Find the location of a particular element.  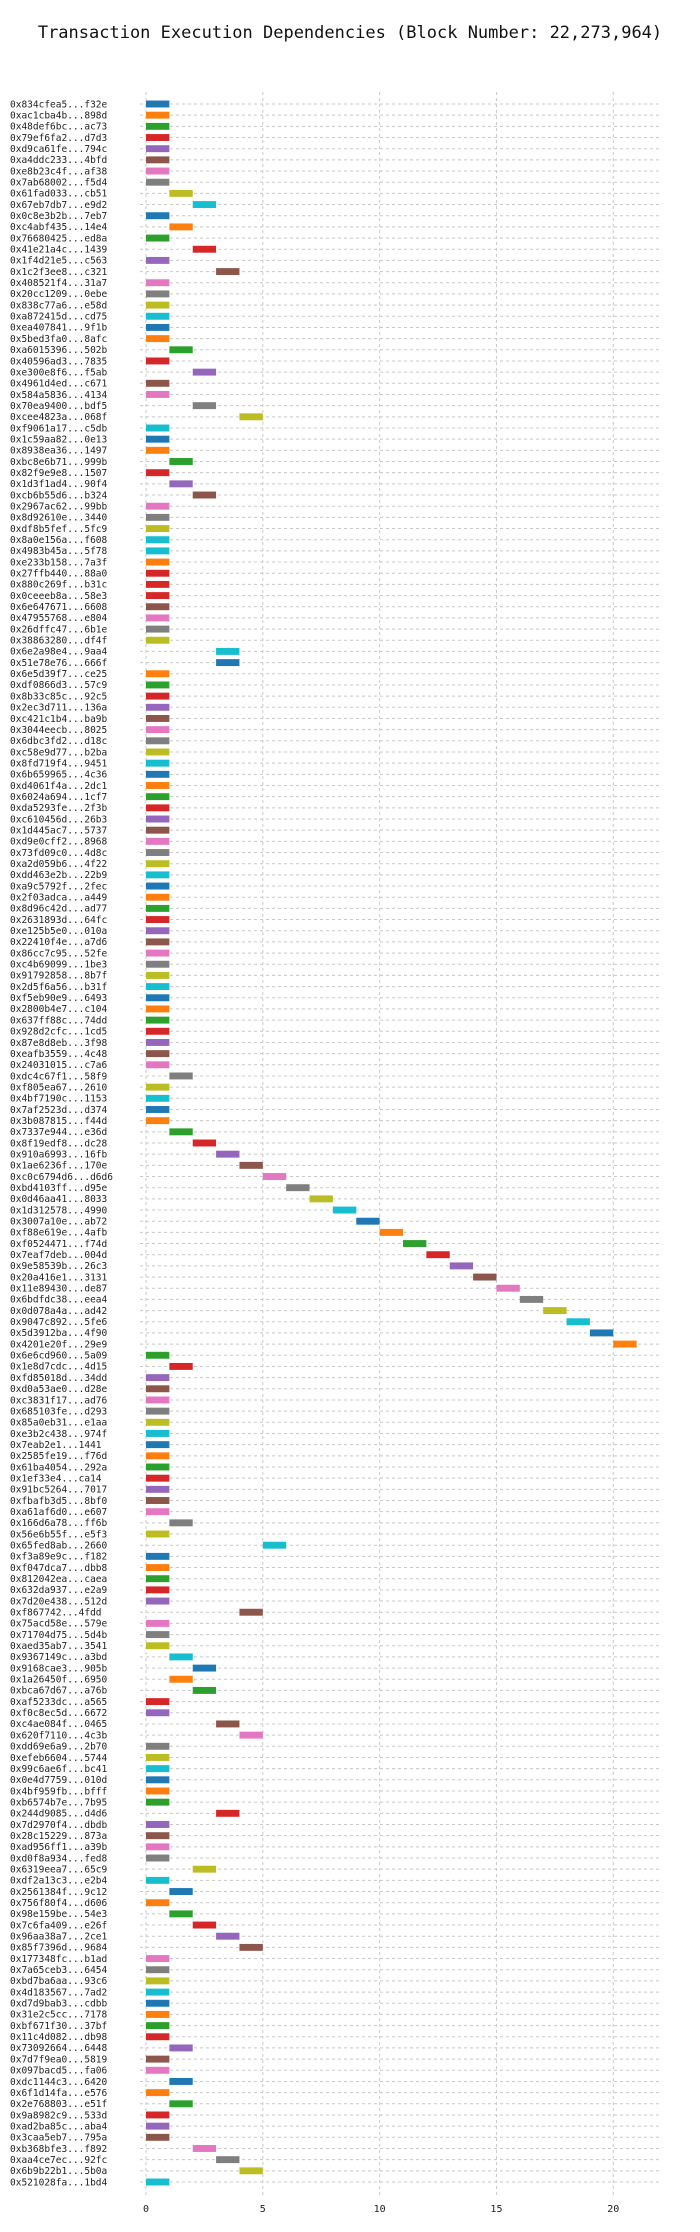

tx-label: 0xf047dca7...dbb8 is located at coordinates (59, 1568).